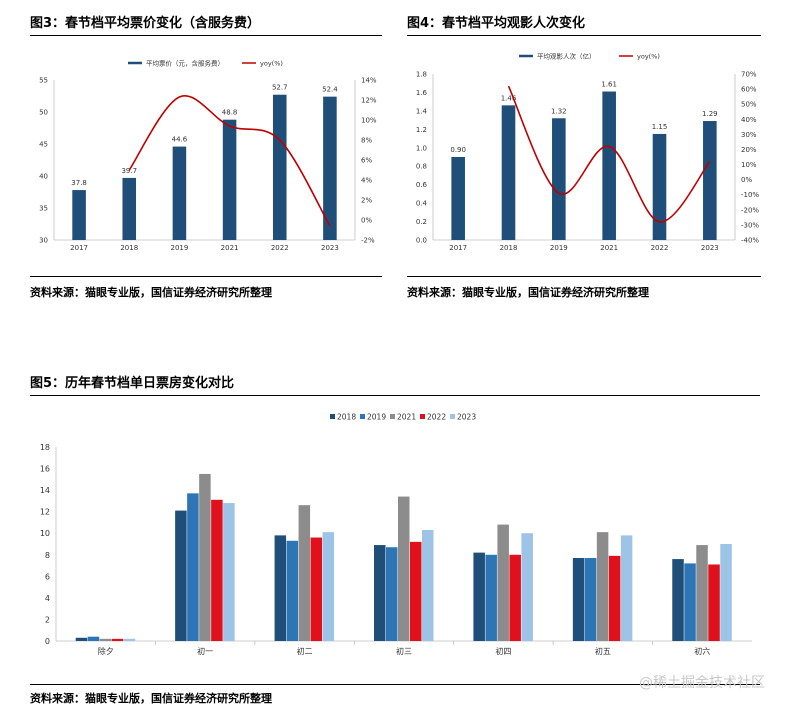 The image size is (785, 710). I want to click on y-tick-label: 1.8, so click(421, 75).